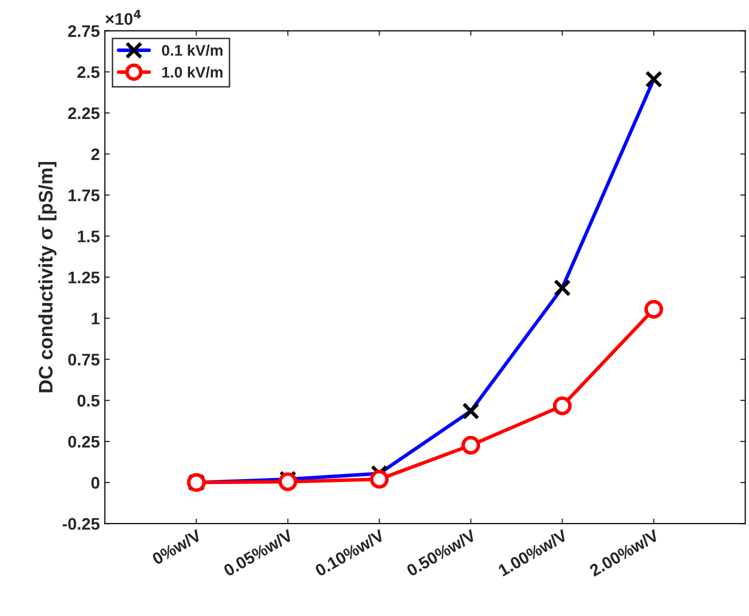 This screenshot has height=616, width=749. I want to click on y-tick-label: 1, so click(96, 318).